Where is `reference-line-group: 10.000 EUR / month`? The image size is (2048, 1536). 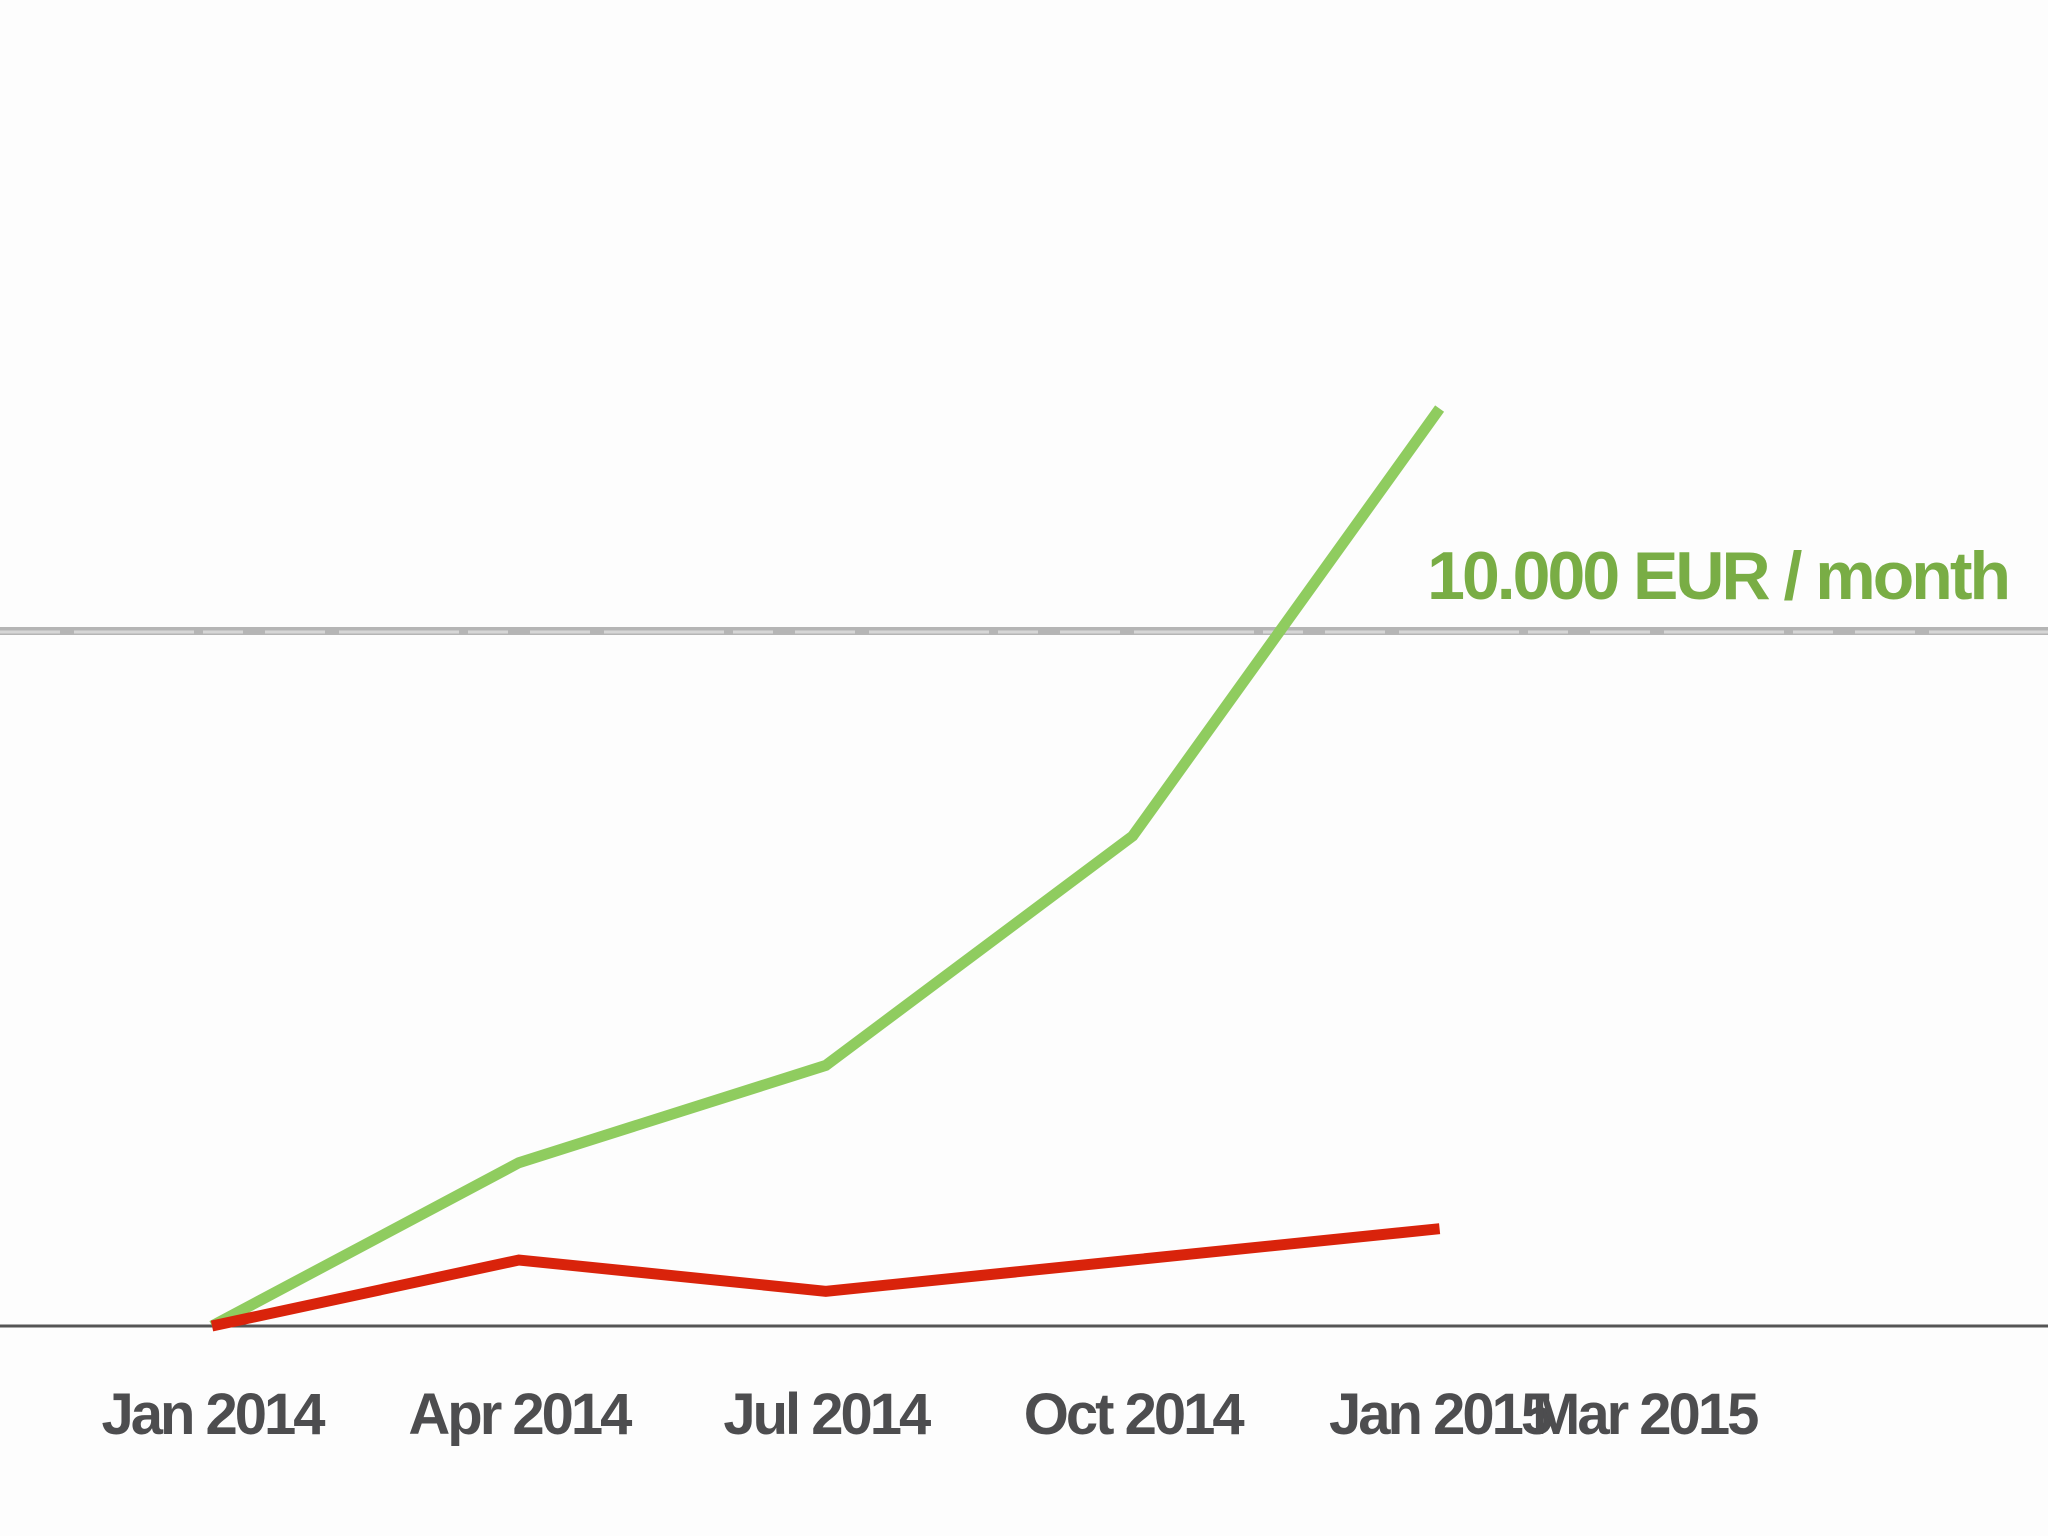
reference-line-group: 10.000 EUR / month is located at coordinates (1024, 586).